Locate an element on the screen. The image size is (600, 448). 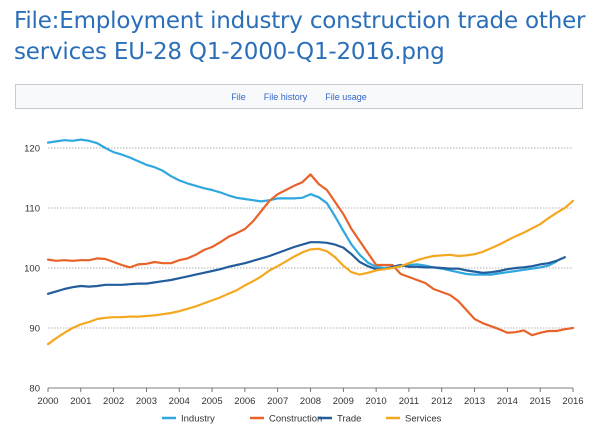
y-tick-label-80: 80 is located at coordinates (34, 389).